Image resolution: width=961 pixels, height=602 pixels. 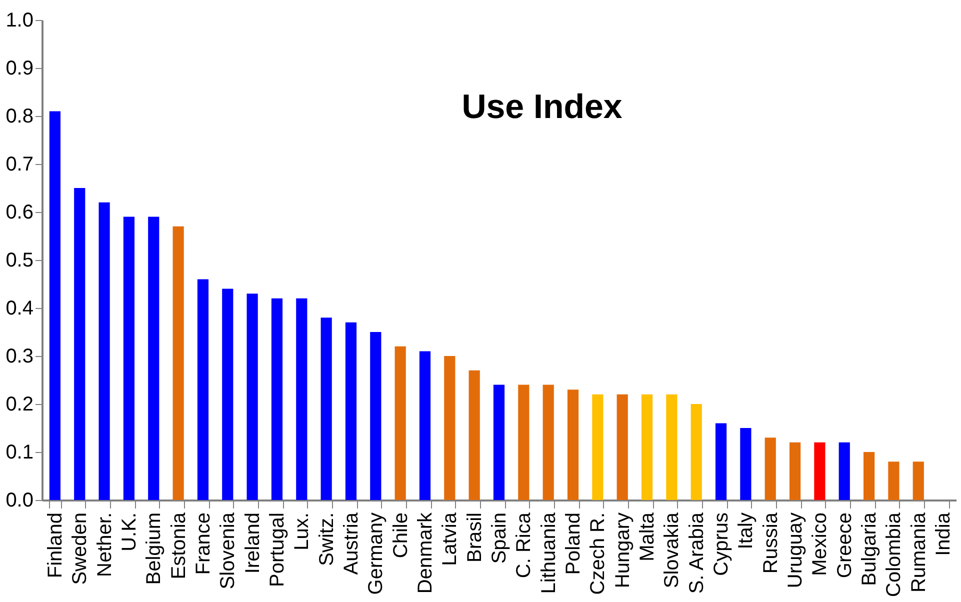 What do you see at coordinates (203, 543) in the screenshot?
I see `x-tick-label: France` at bounding box center [203, 543].